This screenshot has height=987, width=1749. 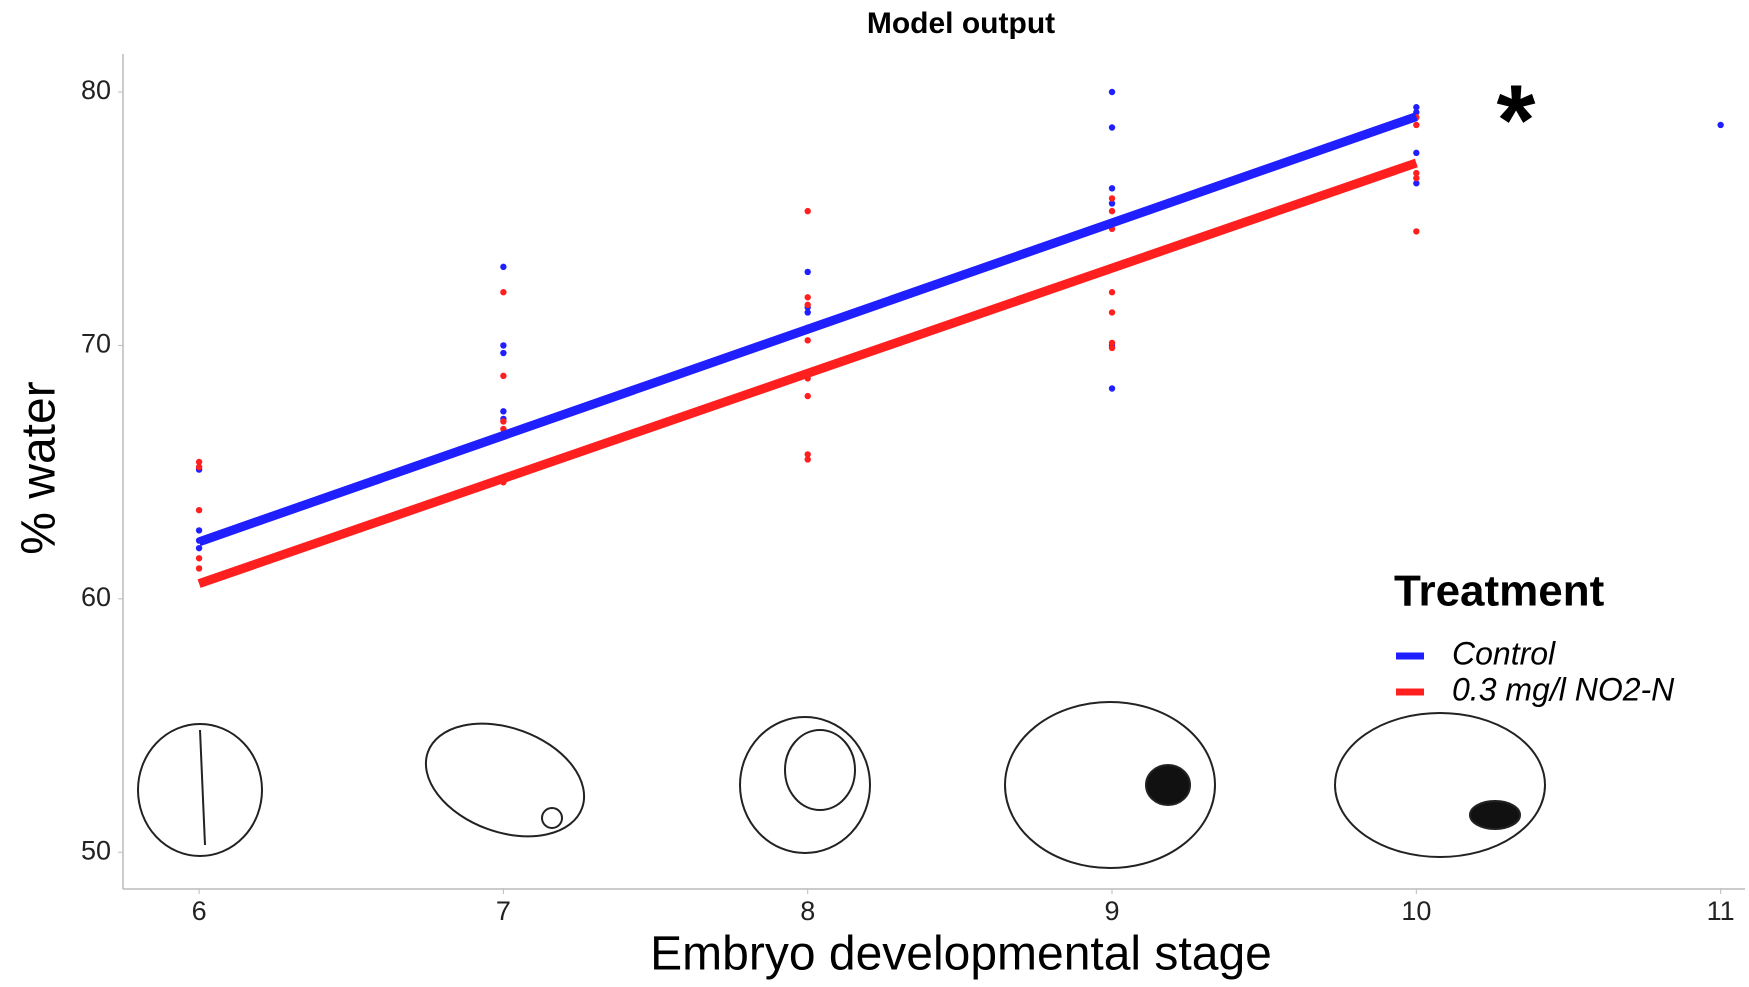 What do you see at coordinates (1504, 653) in the screenshot?
I see `legend-label: Control` at bounding box center [1504, 653].